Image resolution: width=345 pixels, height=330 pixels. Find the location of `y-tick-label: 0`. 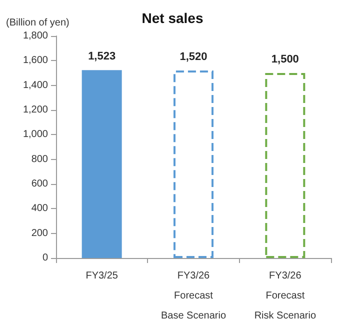

y-tick-label: 0 is located at coordinates (45, 258).